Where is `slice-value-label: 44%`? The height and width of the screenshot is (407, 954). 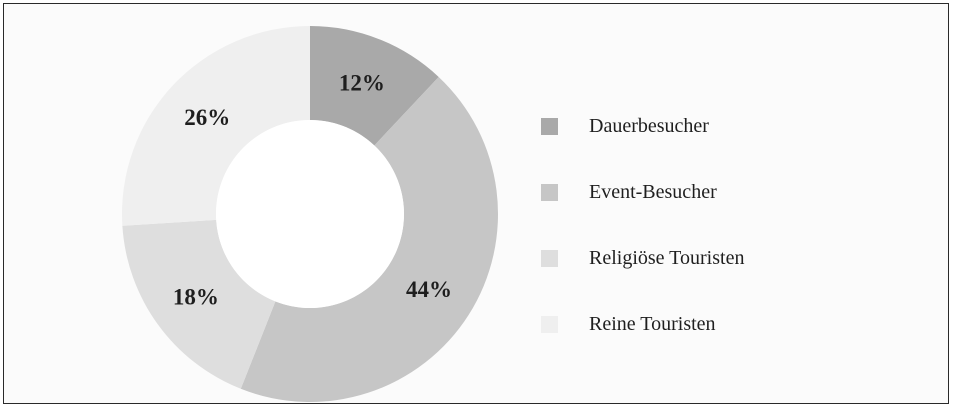
slice-value-label: 44% is located at coordinates (429, 289).